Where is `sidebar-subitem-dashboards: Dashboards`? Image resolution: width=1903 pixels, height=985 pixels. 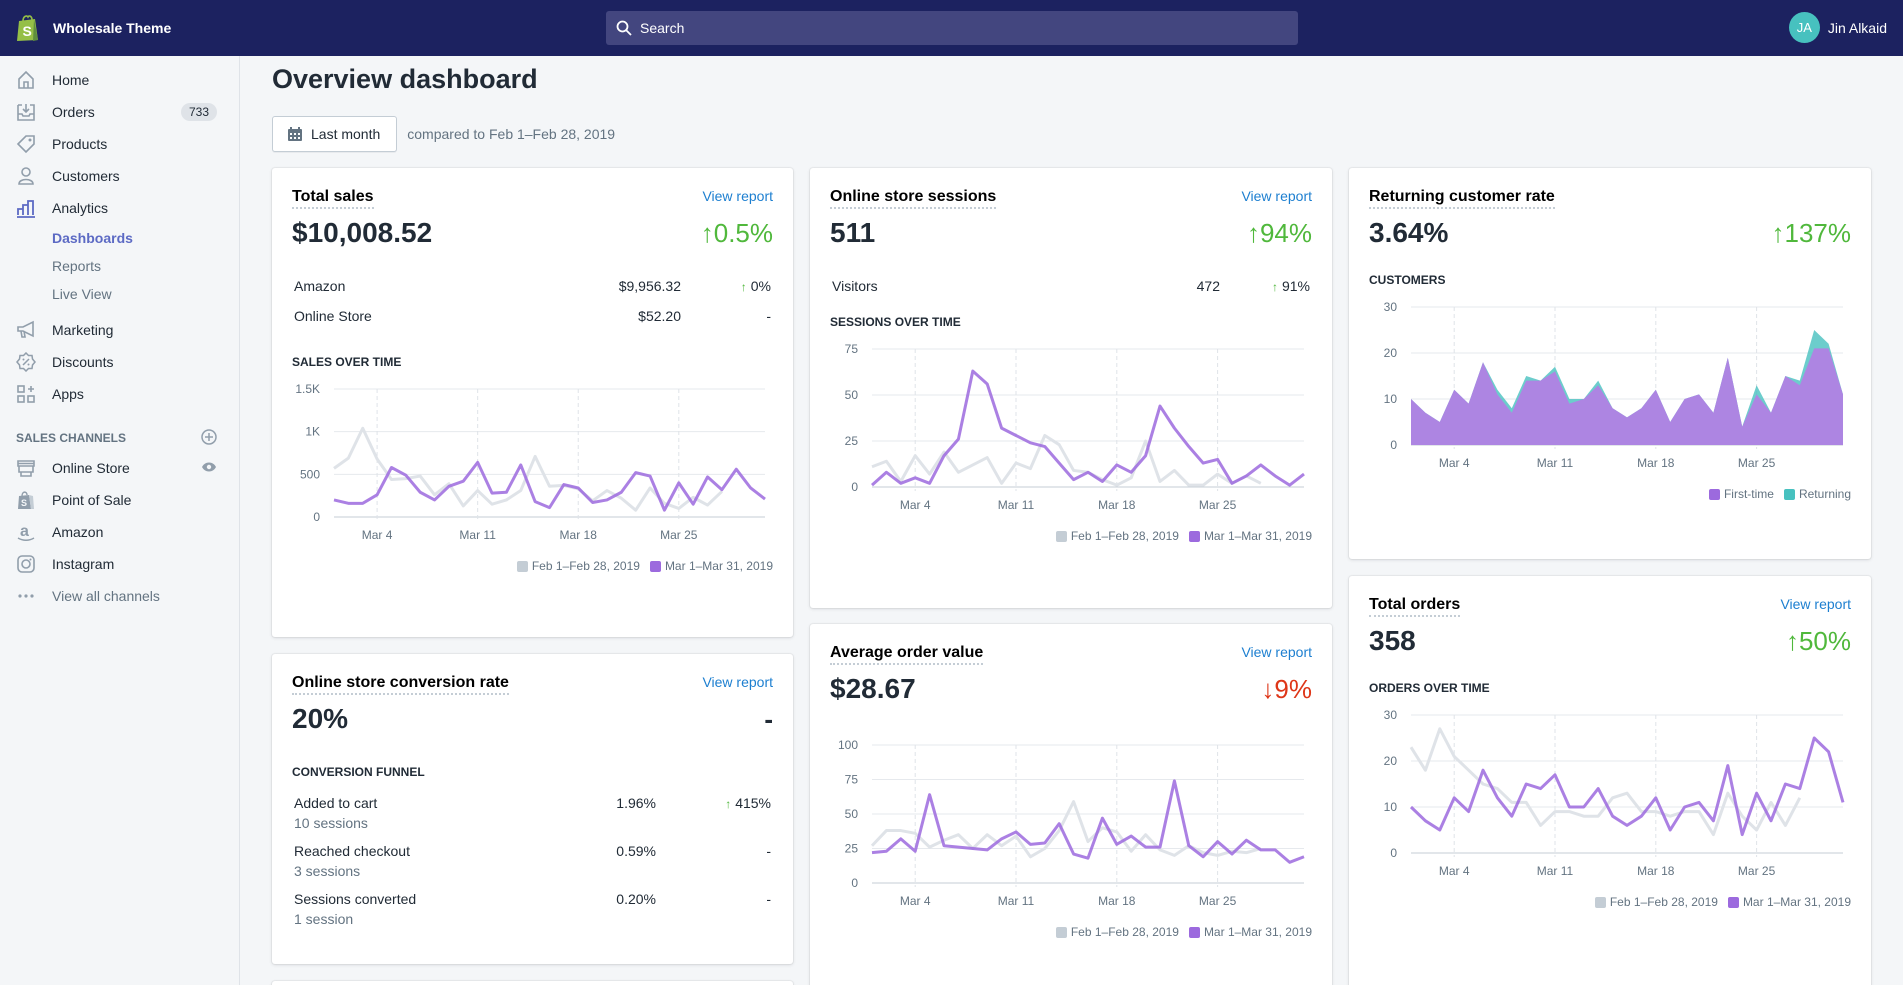 sidebar-subitem-dashboards: Dashboards is located at coordinates (92, 238).